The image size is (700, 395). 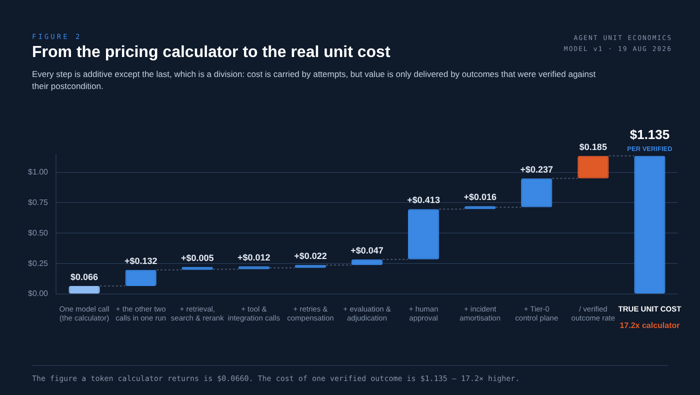 What do you see at coordinates (211, 53) in the screenshot?
I see `chart-title: From the pricing calculator to the real unit cost` at bounding box center [211, 53].